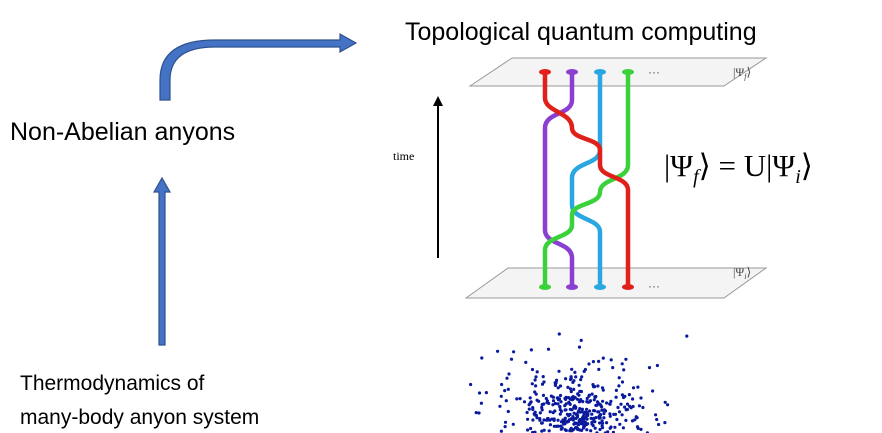 The height and width of the screenshot is (433, 882). What do you see at coordinates (654, 72) in the screenshot?
I see `ellipsis: ···` at bounding box center [654, 72].